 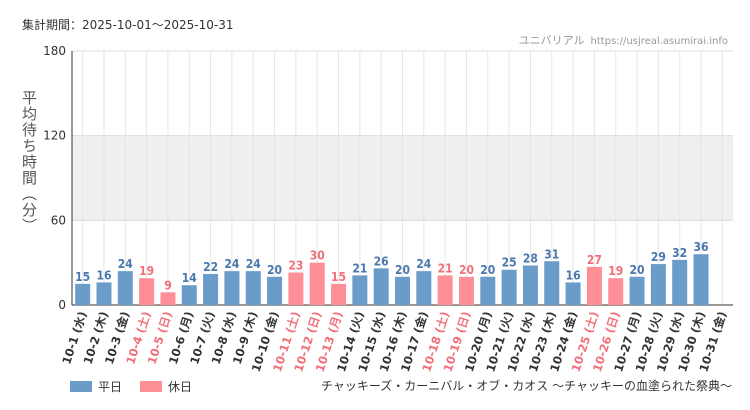 I want to click on attraction-name: チャッキーズ・カーニバル・オブ・カオス ～チャッキーの血塗られた祭典～, so click(x=526, y=386).